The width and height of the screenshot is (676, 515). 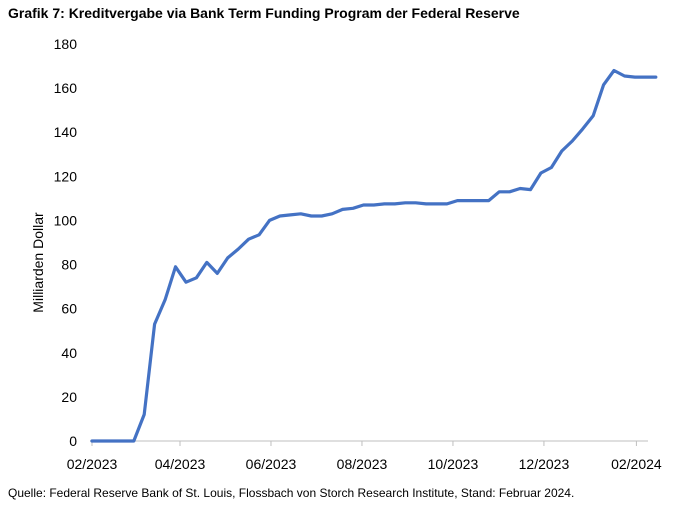 What do you see at coordinates (362, 464) in the screenshot?
I see `x-tick-label: 08/2023` at bounding box center [362, 464].